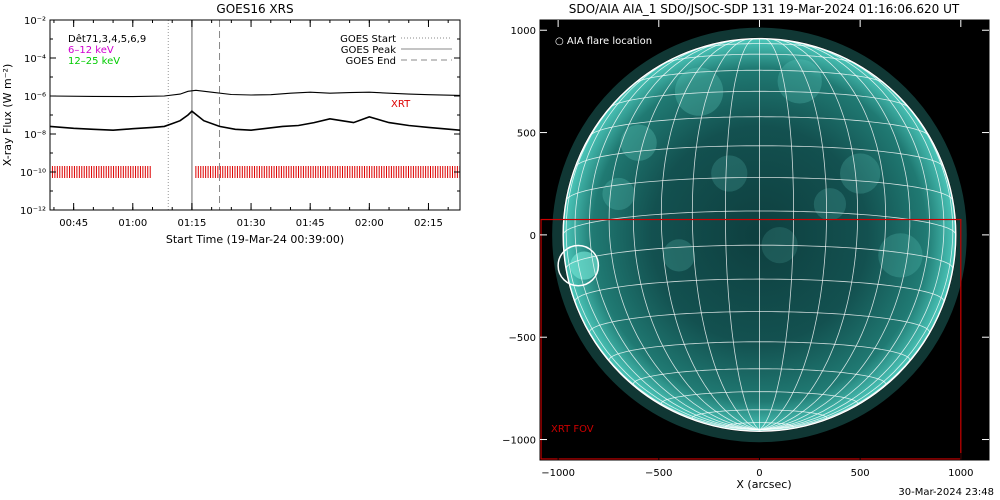 This screenshot has width=1000, height=500. What do you see at coordinates (107, 39) in the screenshot?
I see `legend-entry-detectors: Dêt71,3,4,5,6,9` at bounding box center [107, 39].